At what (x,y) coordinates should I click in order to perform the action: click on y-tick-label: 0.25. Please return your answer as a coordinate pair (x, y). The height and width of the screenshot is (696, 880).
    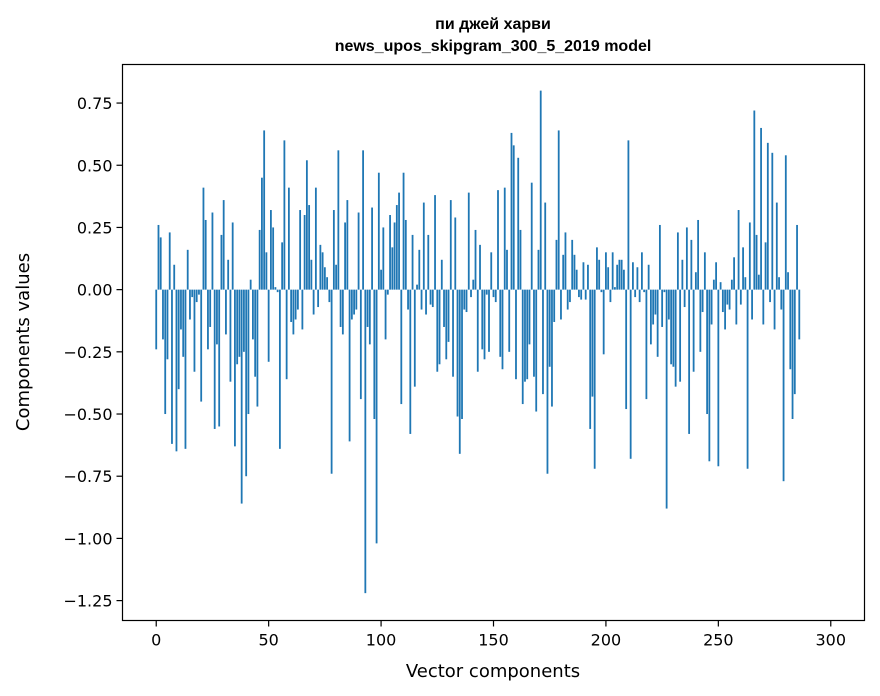
    Looking at the image, I should click on (95, 227).